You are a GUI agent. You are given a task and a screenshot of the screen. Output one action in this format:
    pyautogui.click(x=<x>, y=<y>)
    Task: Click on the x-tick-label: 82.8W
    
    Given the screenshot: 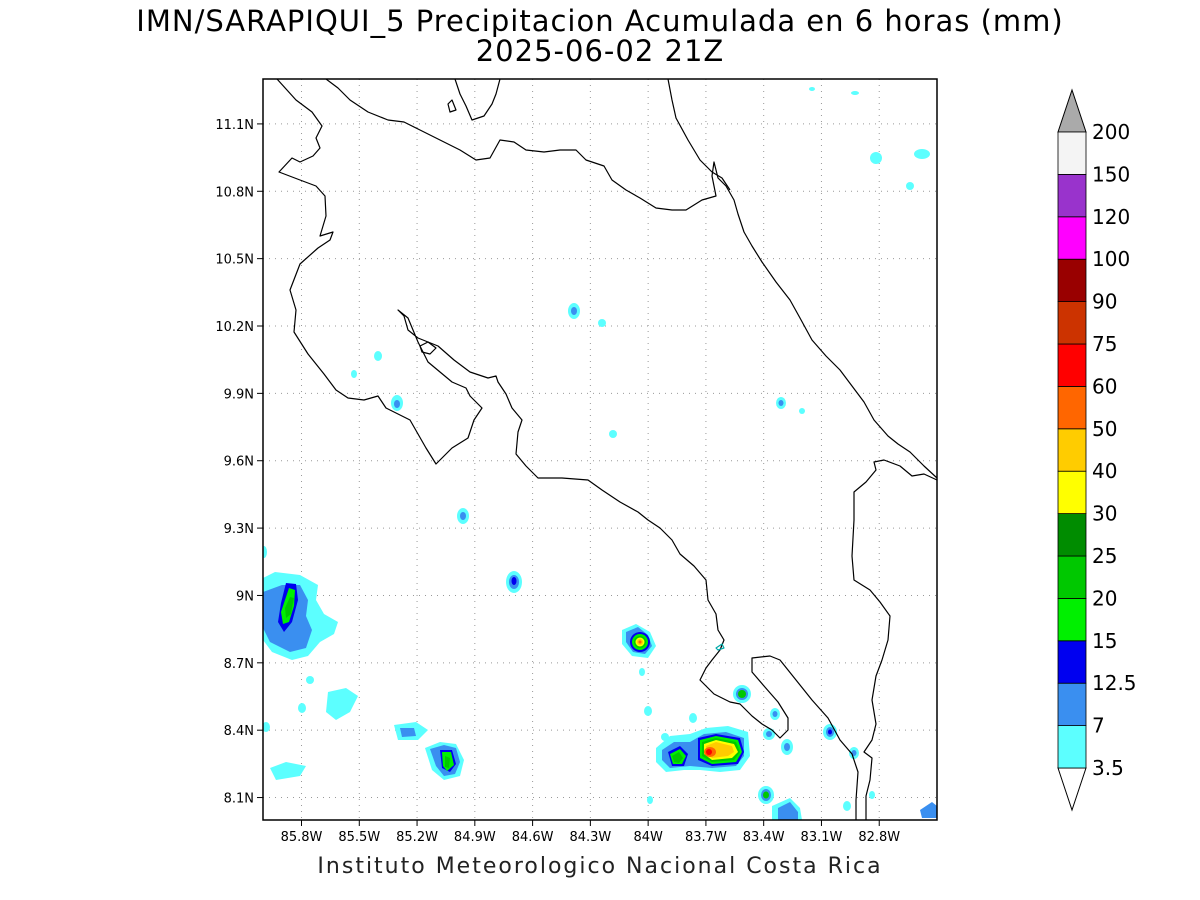 What is the action you would take?
    pyautogui.click(x=879, y=837)
    